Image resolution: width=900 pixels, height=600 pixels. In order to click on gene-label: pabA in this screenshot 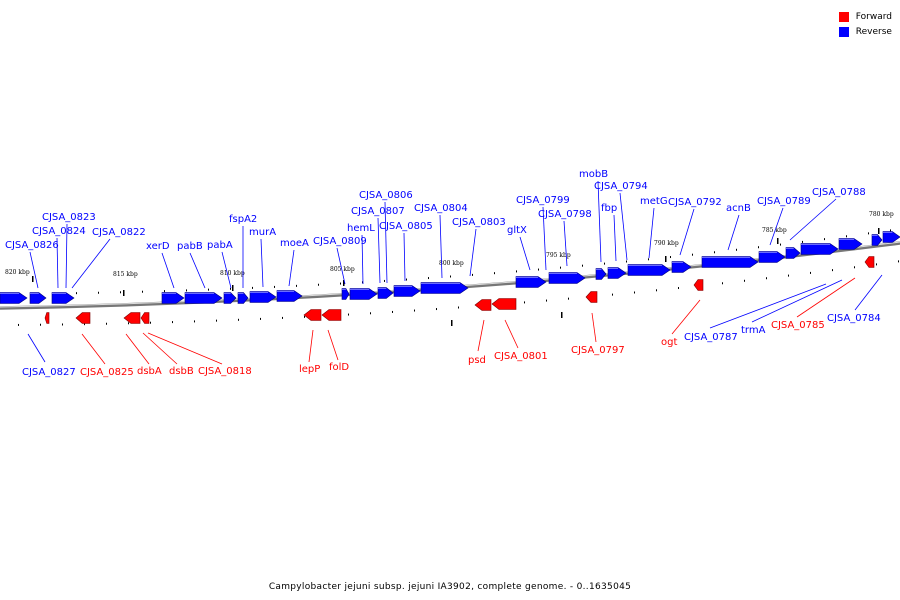, I will do `click(220, 245)`.